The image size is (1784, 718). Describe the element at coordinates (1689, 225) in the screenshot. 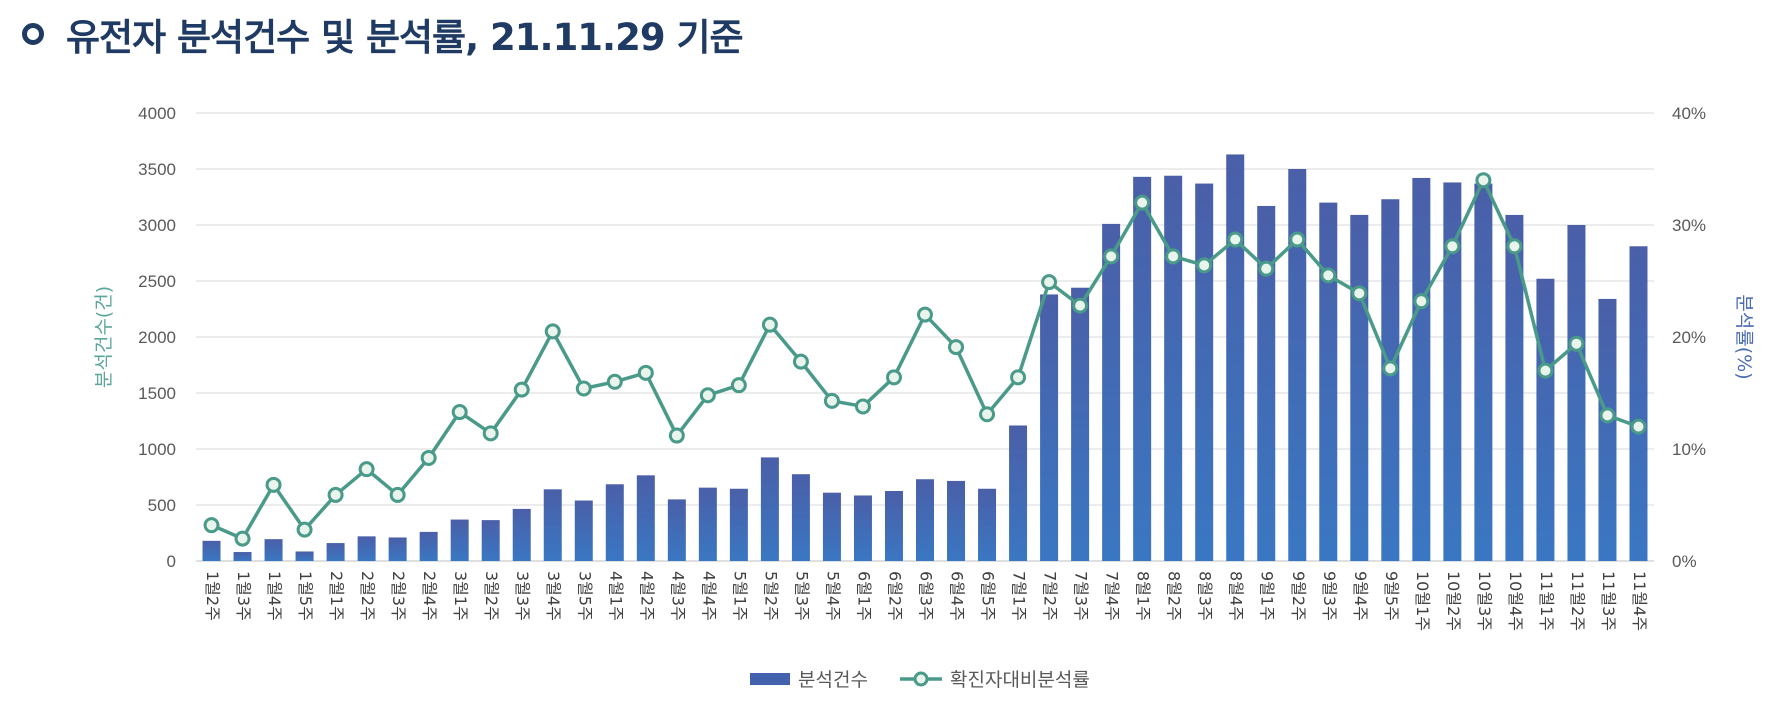

I see `y-right-tick-label: 30%` at that location.